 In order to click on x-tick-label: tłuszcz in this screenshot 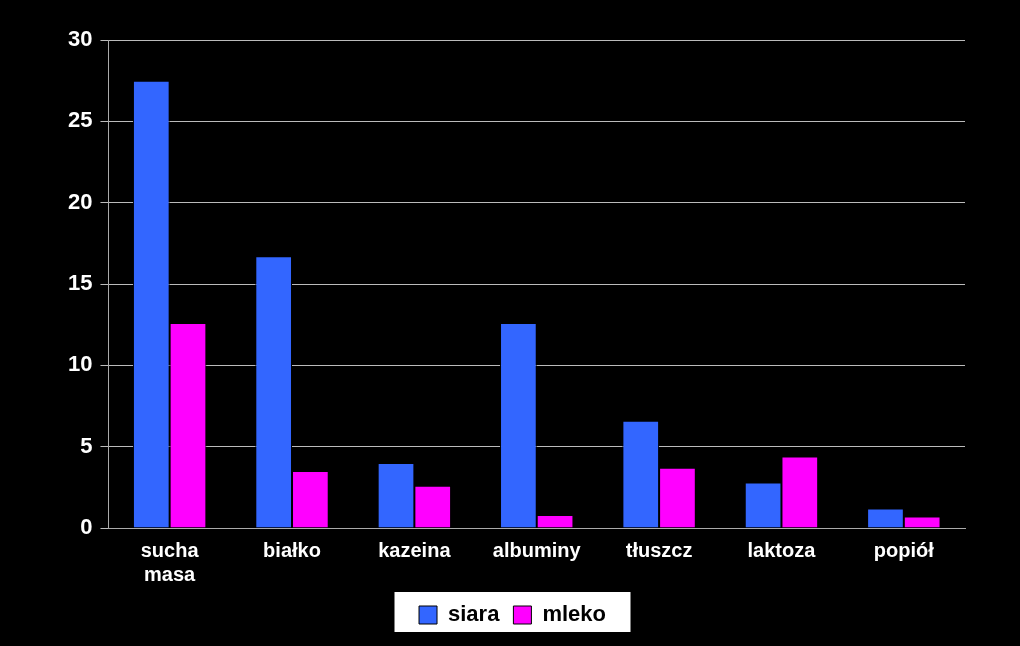, I will do `click(659, 549)`.